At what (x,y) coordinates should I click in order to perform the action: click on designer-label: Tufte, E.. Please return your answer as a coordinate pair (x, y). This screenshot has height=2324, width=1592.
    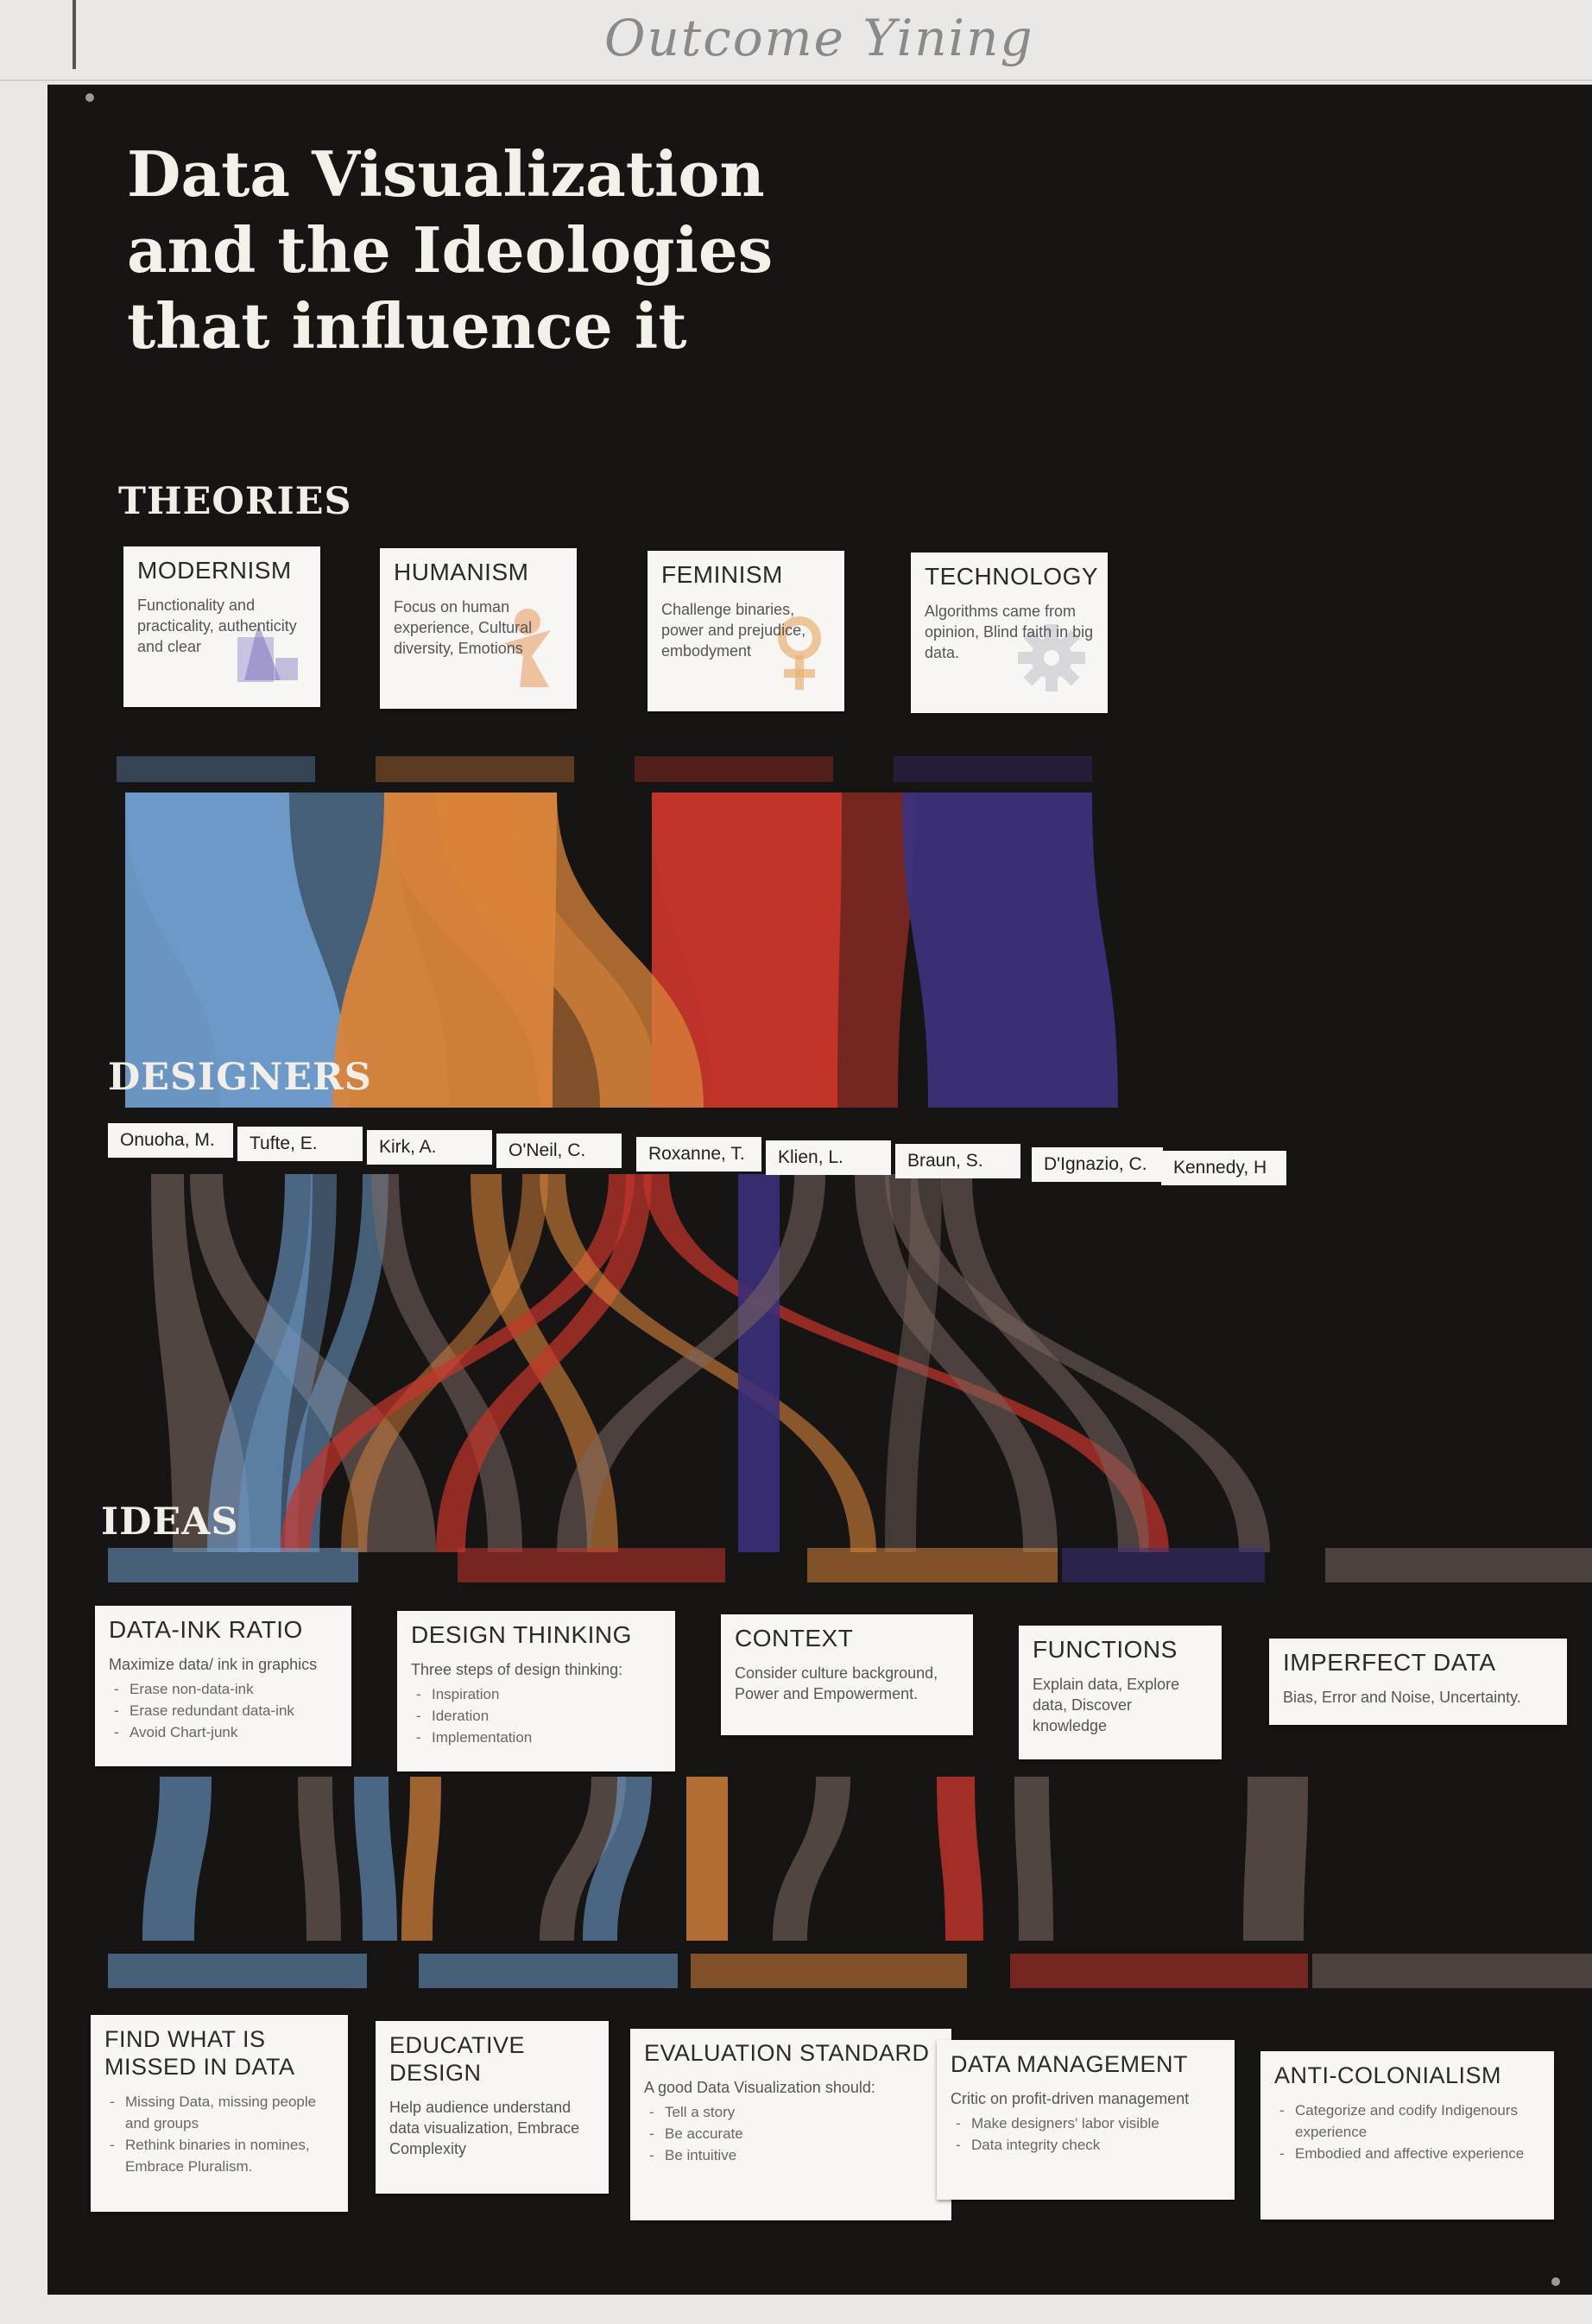
    Looking at the image, I should click on (300, 1144).